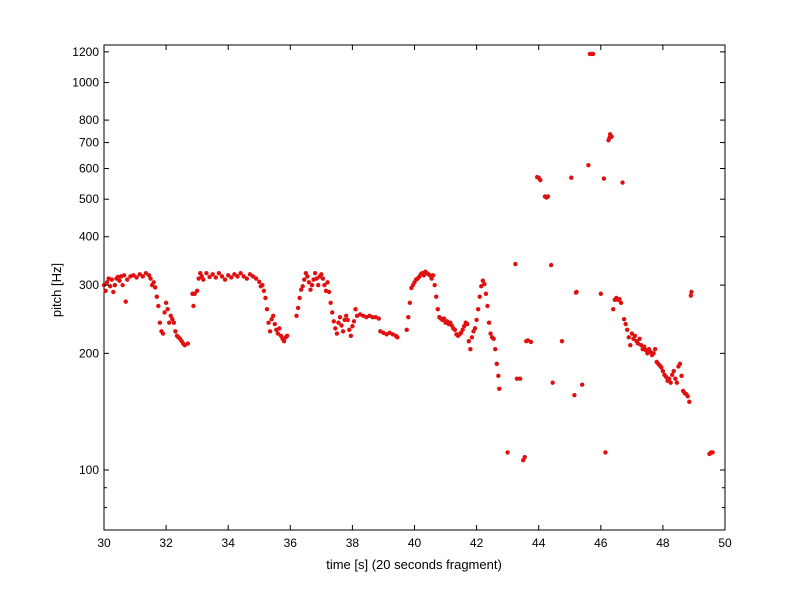 The image size is (800, 600). What do you see at coordinates (89, 199) in the screenshot?
I see `y-tick-label: 500` at bounding box center [89, 199].